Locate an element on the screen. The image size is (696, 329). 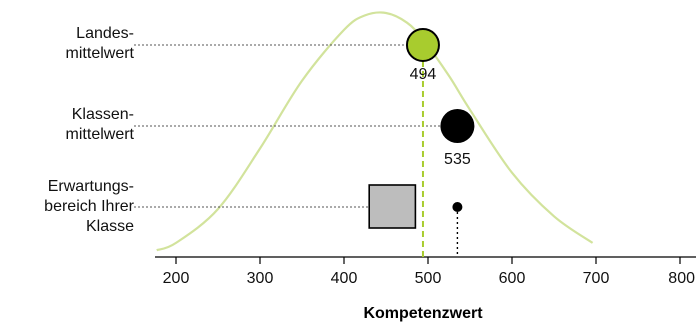
row-label-line: Landes- is located at coordinates (105, 33).